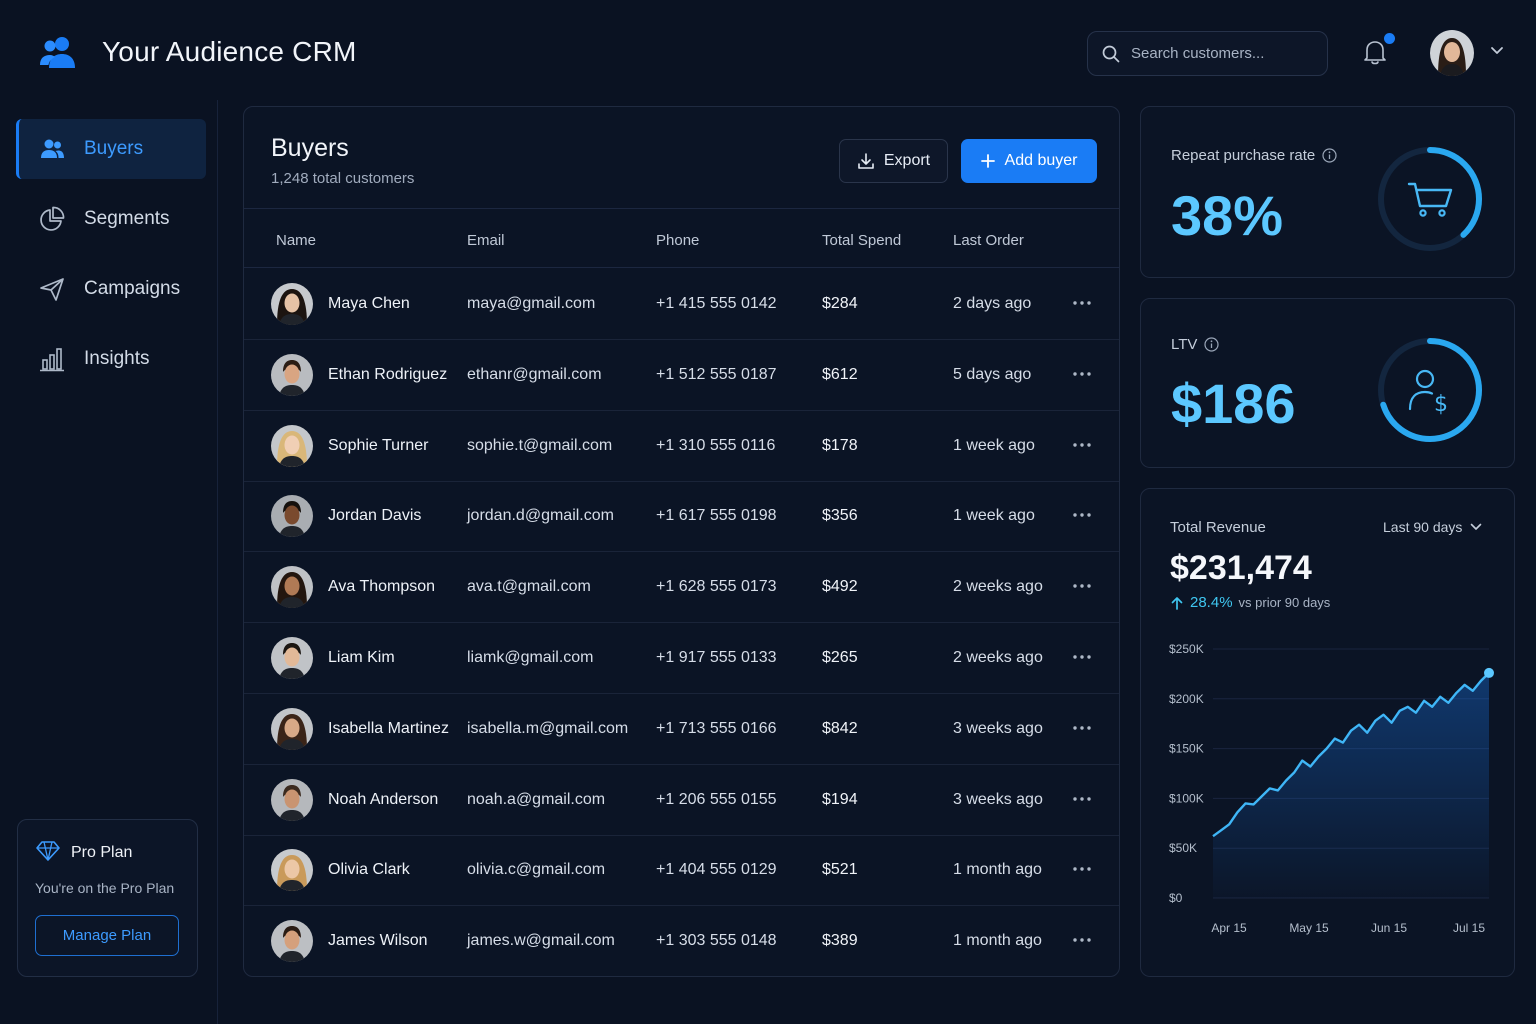 The height and width of the screenshot is (1024, 1536). Describe the element at coordinates (1250, 602) in the screenshot. I see `revenue-change: 28.4% vs prior 90 days` at that location.